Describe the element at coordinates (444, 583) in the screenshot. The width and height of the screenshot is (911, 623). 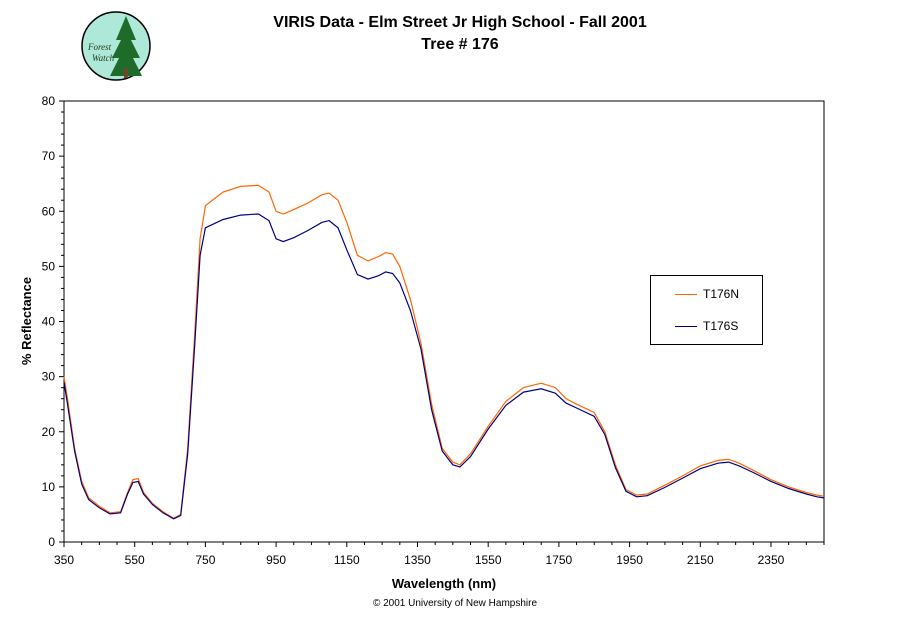
I see `x-axis-label: Wavelength (nm)` at that location.